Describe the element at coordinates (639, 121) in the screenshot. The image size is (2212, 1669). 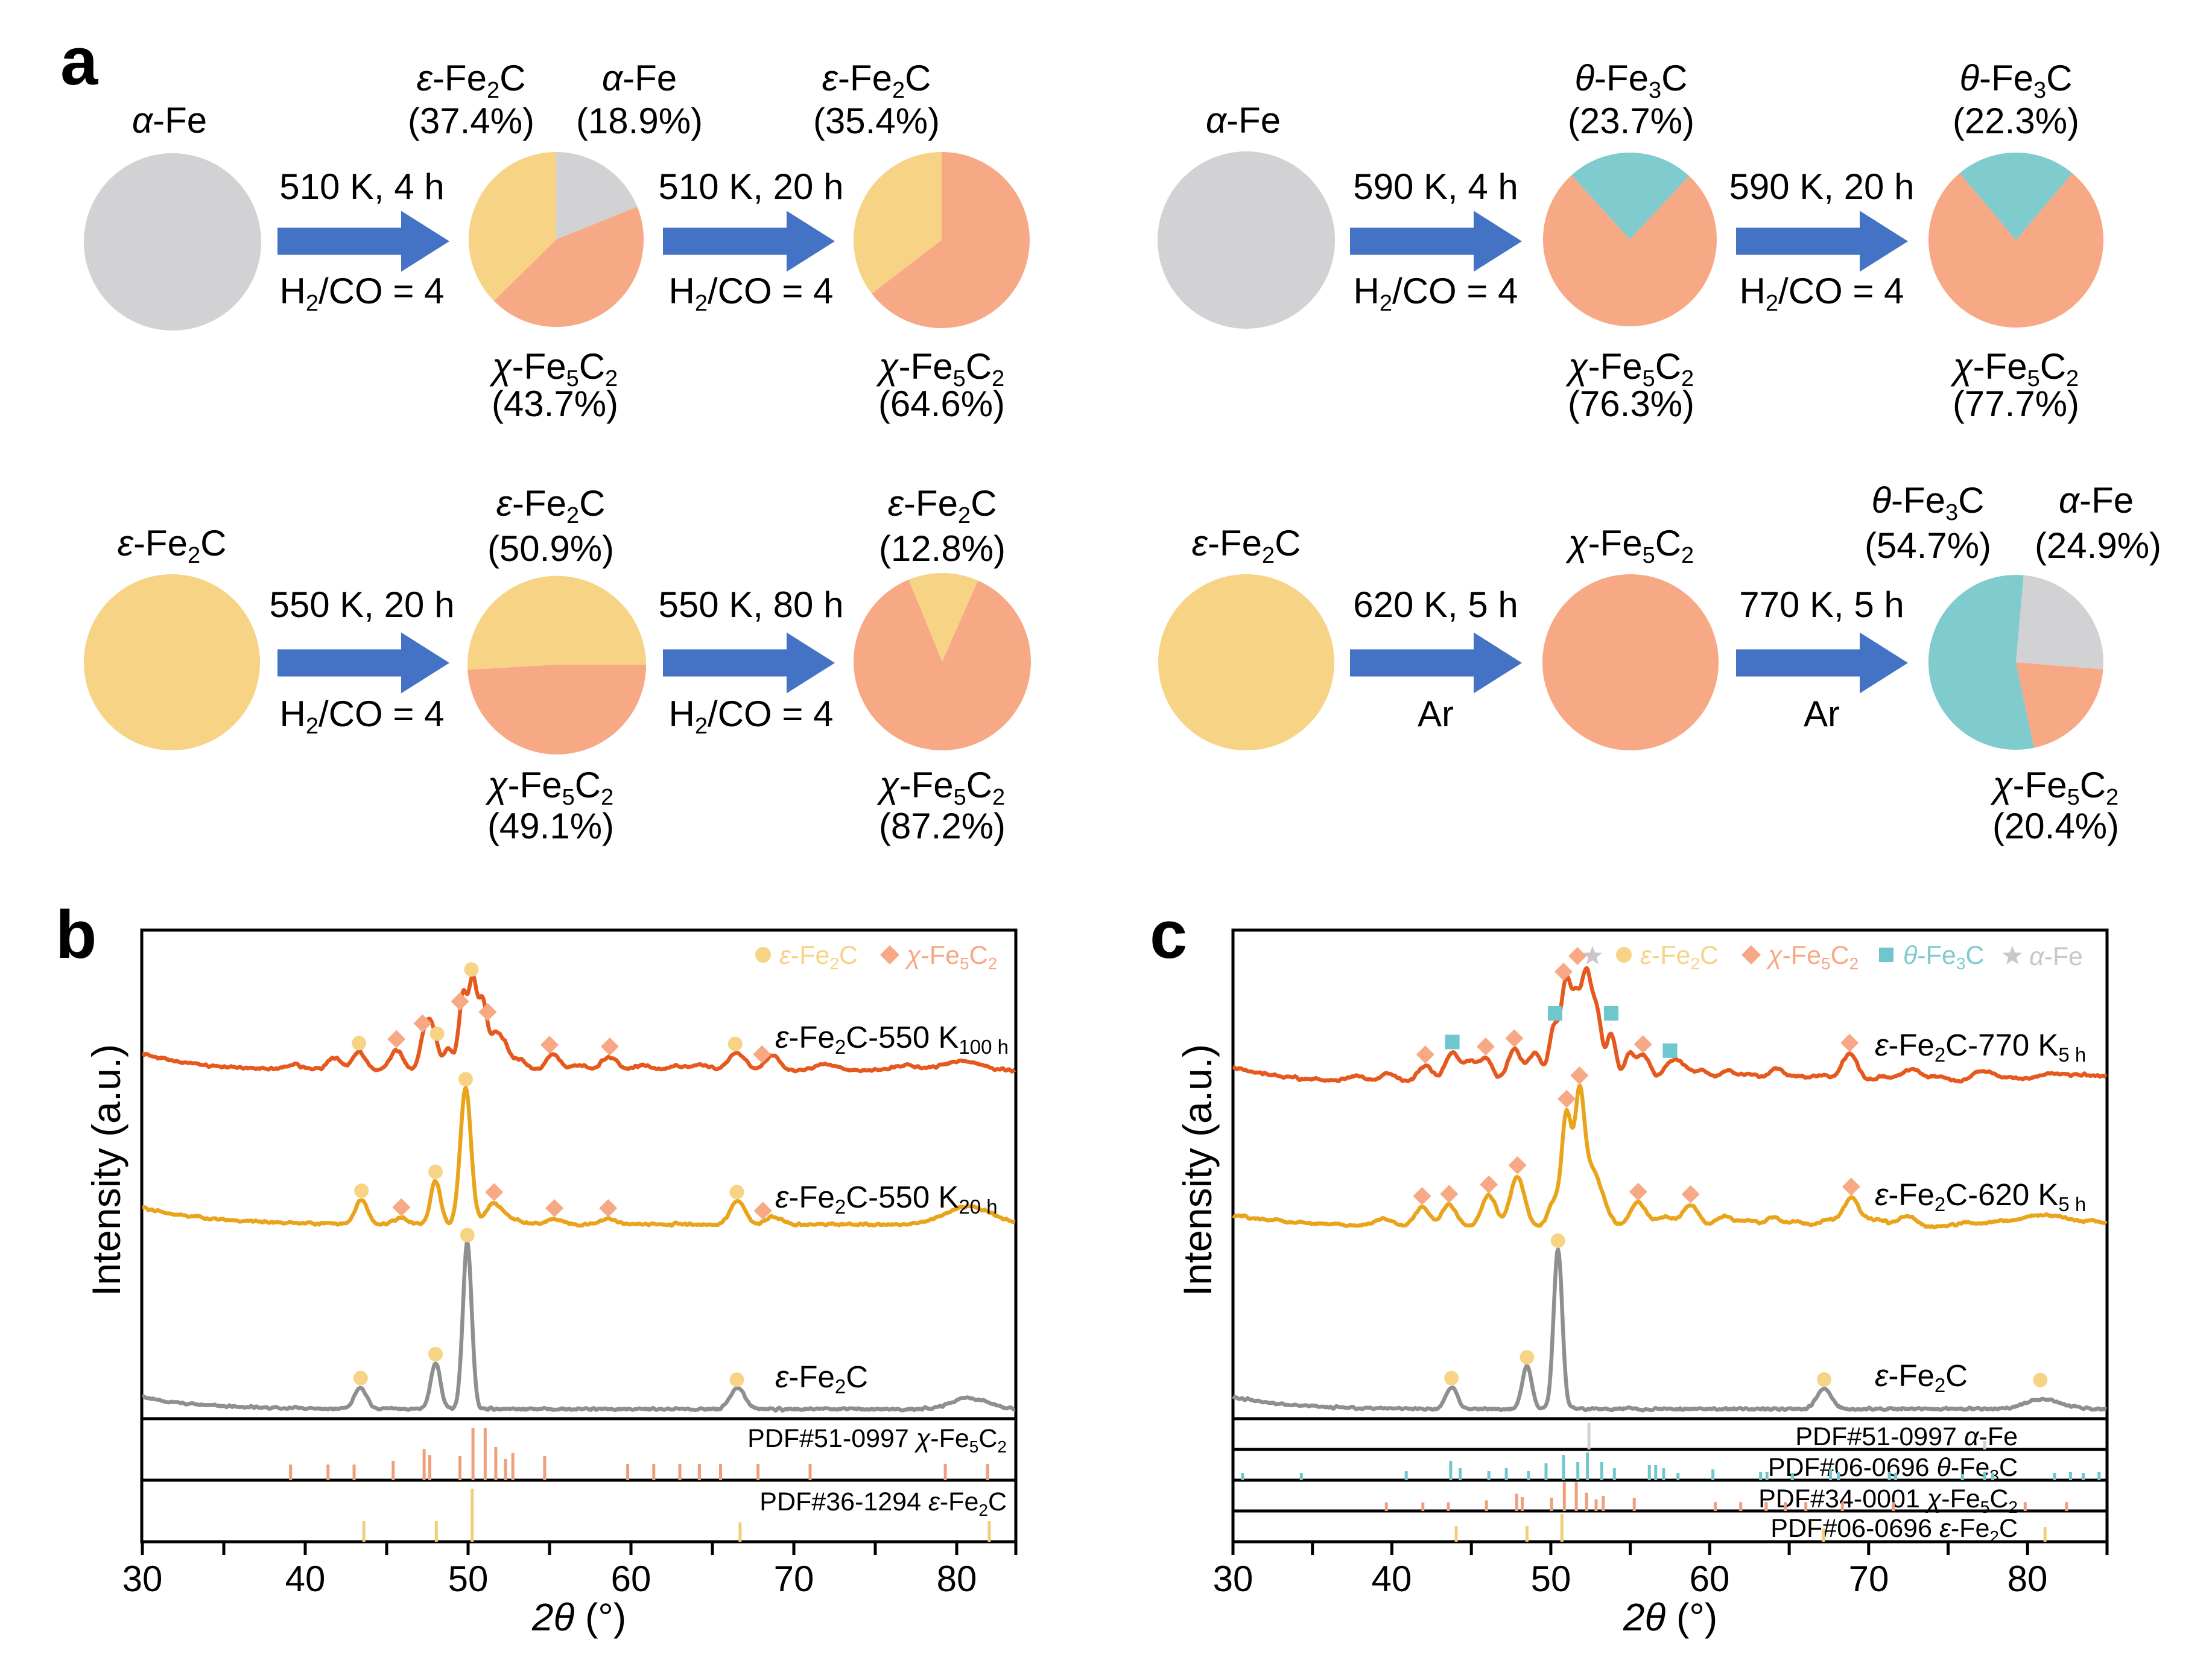
I see `svg-text: (18.9%)` at that location.